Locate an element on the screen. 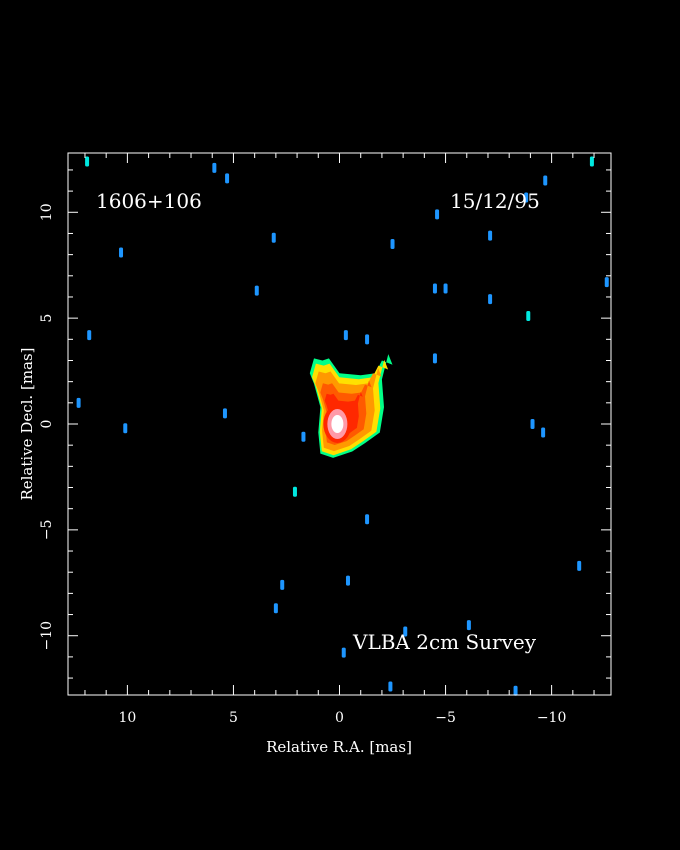 This screenshot has width=680, height=850. y-tick-label: 0 is located at coordinates (47, 424).